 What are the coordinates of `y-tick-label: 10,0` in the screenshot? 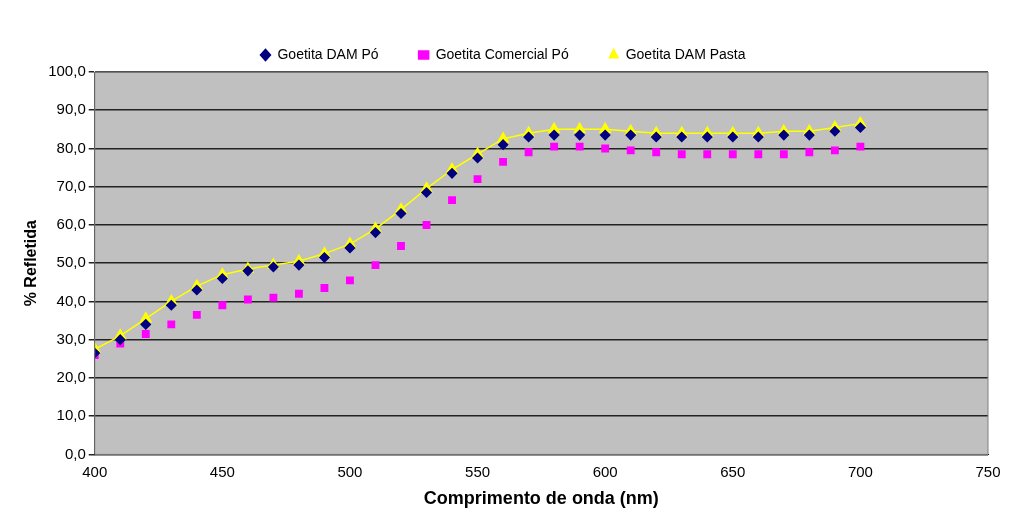 It's located at (71, 415).